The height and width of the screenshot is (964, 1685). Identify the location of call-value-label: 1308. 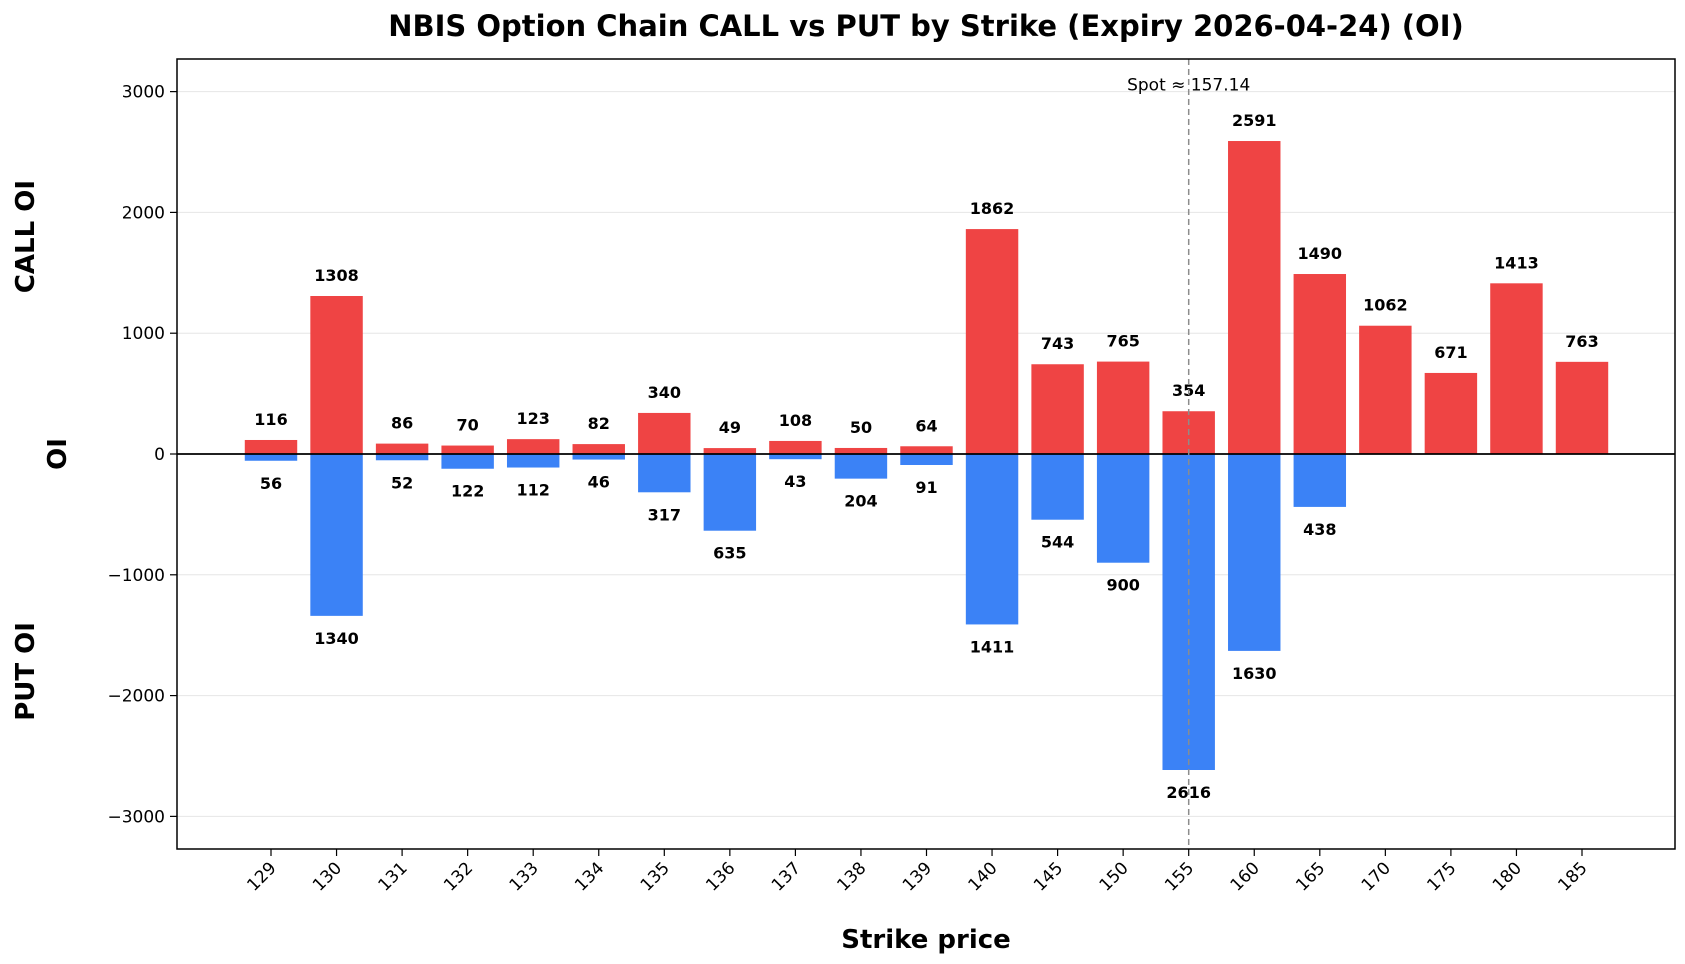
(336, 275).